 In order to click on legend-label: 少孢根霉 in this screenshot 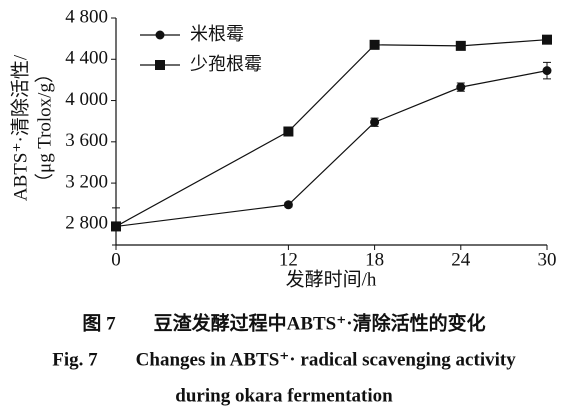, I will do `click(226, 64)`.